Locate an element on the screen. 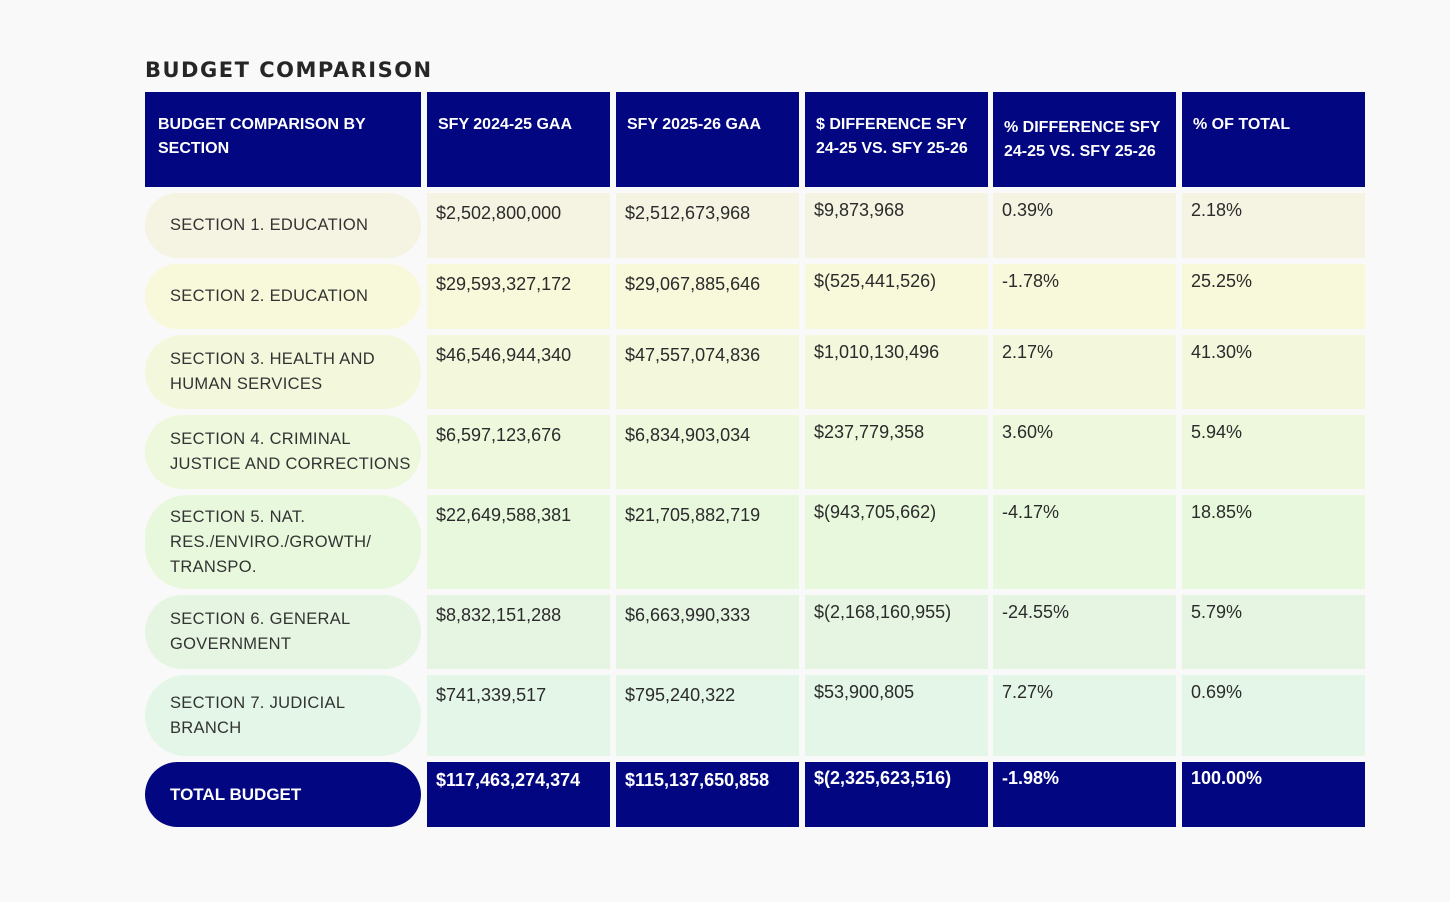 The width and height of the screenshot is (1450, 902). cell-dollar-difference: $1,010,130,496 is located at coordinates (896, 372).